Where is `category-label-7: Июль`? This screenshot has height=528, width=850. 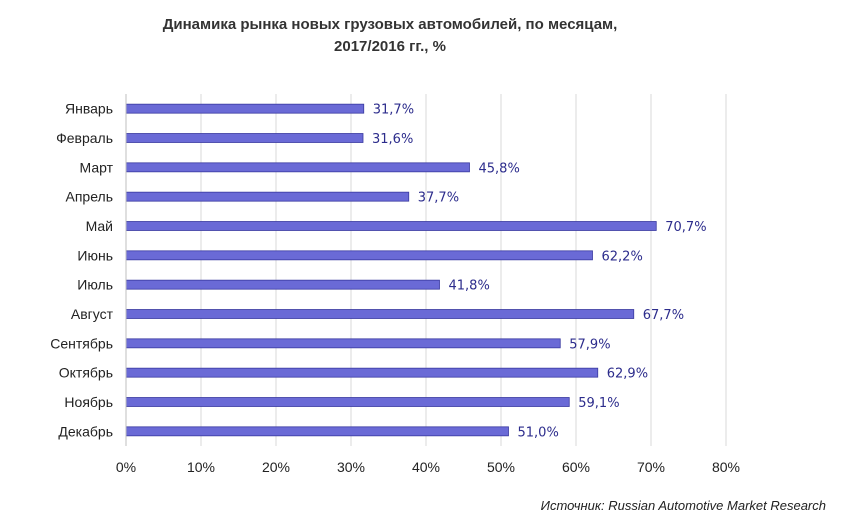 category-label-7: Июль is located at coordinates (95, 285).